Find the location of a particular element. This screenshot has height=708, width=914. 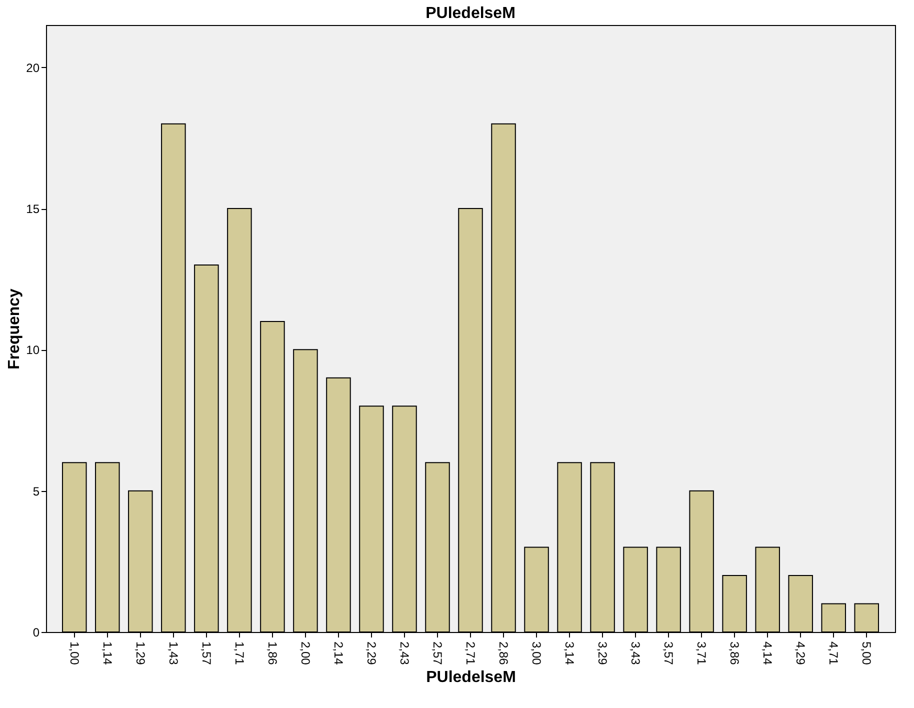

x-tick-label: 3,86 is located at coordinates (735, 654).